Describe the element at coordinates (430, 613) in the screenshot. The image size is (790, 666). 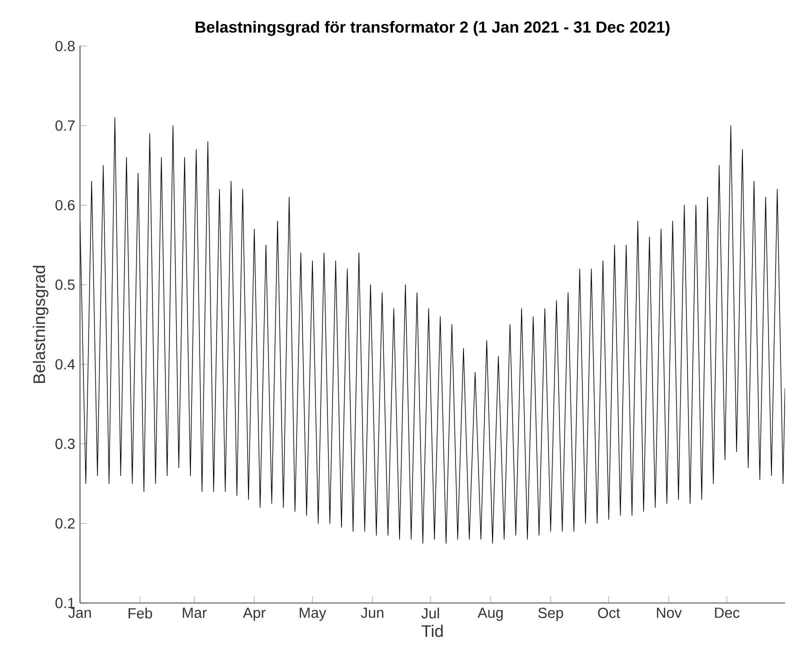
I see `x-tick-label: Jul` at that location.